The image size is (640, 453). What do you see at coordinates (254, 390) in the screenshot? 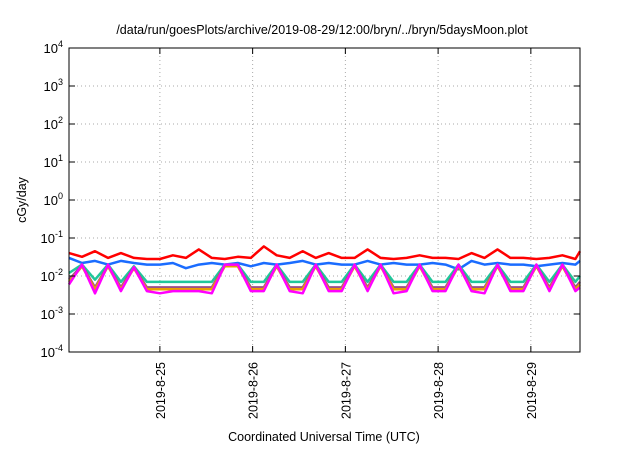
I see `x-tick-label: 2019-8-26` at bounding box center [254, 390].